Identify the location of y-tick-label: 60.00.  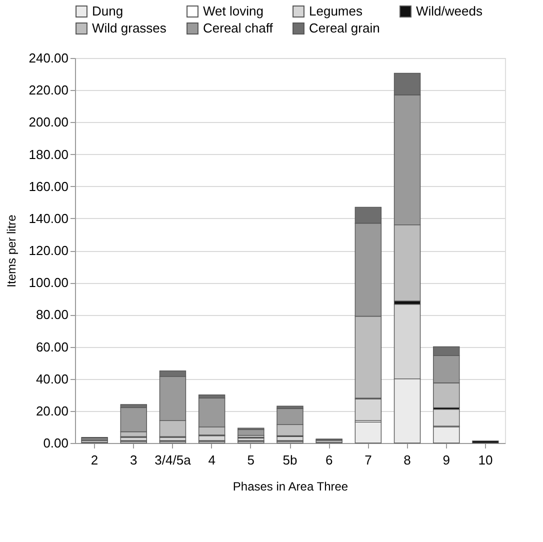
(52, 346).